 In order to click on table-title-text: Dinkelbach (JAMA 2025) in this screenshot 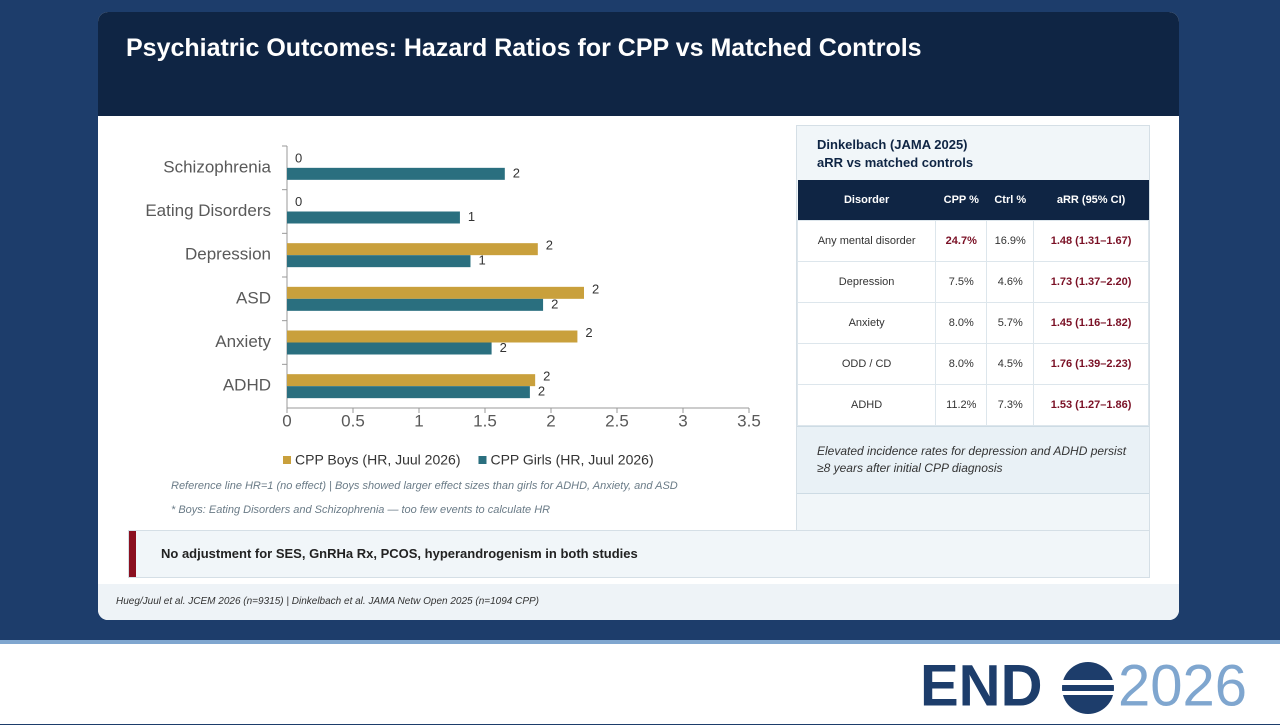, I will do `click(892, 144)`.